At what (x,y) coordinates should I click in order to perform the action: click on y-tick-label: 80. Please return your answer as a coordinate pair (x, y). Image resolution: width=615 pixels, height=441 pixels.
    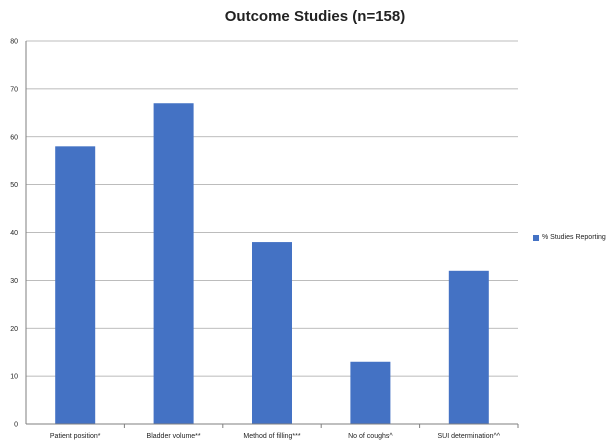
    Looking at the image, I should click on (14, 42).